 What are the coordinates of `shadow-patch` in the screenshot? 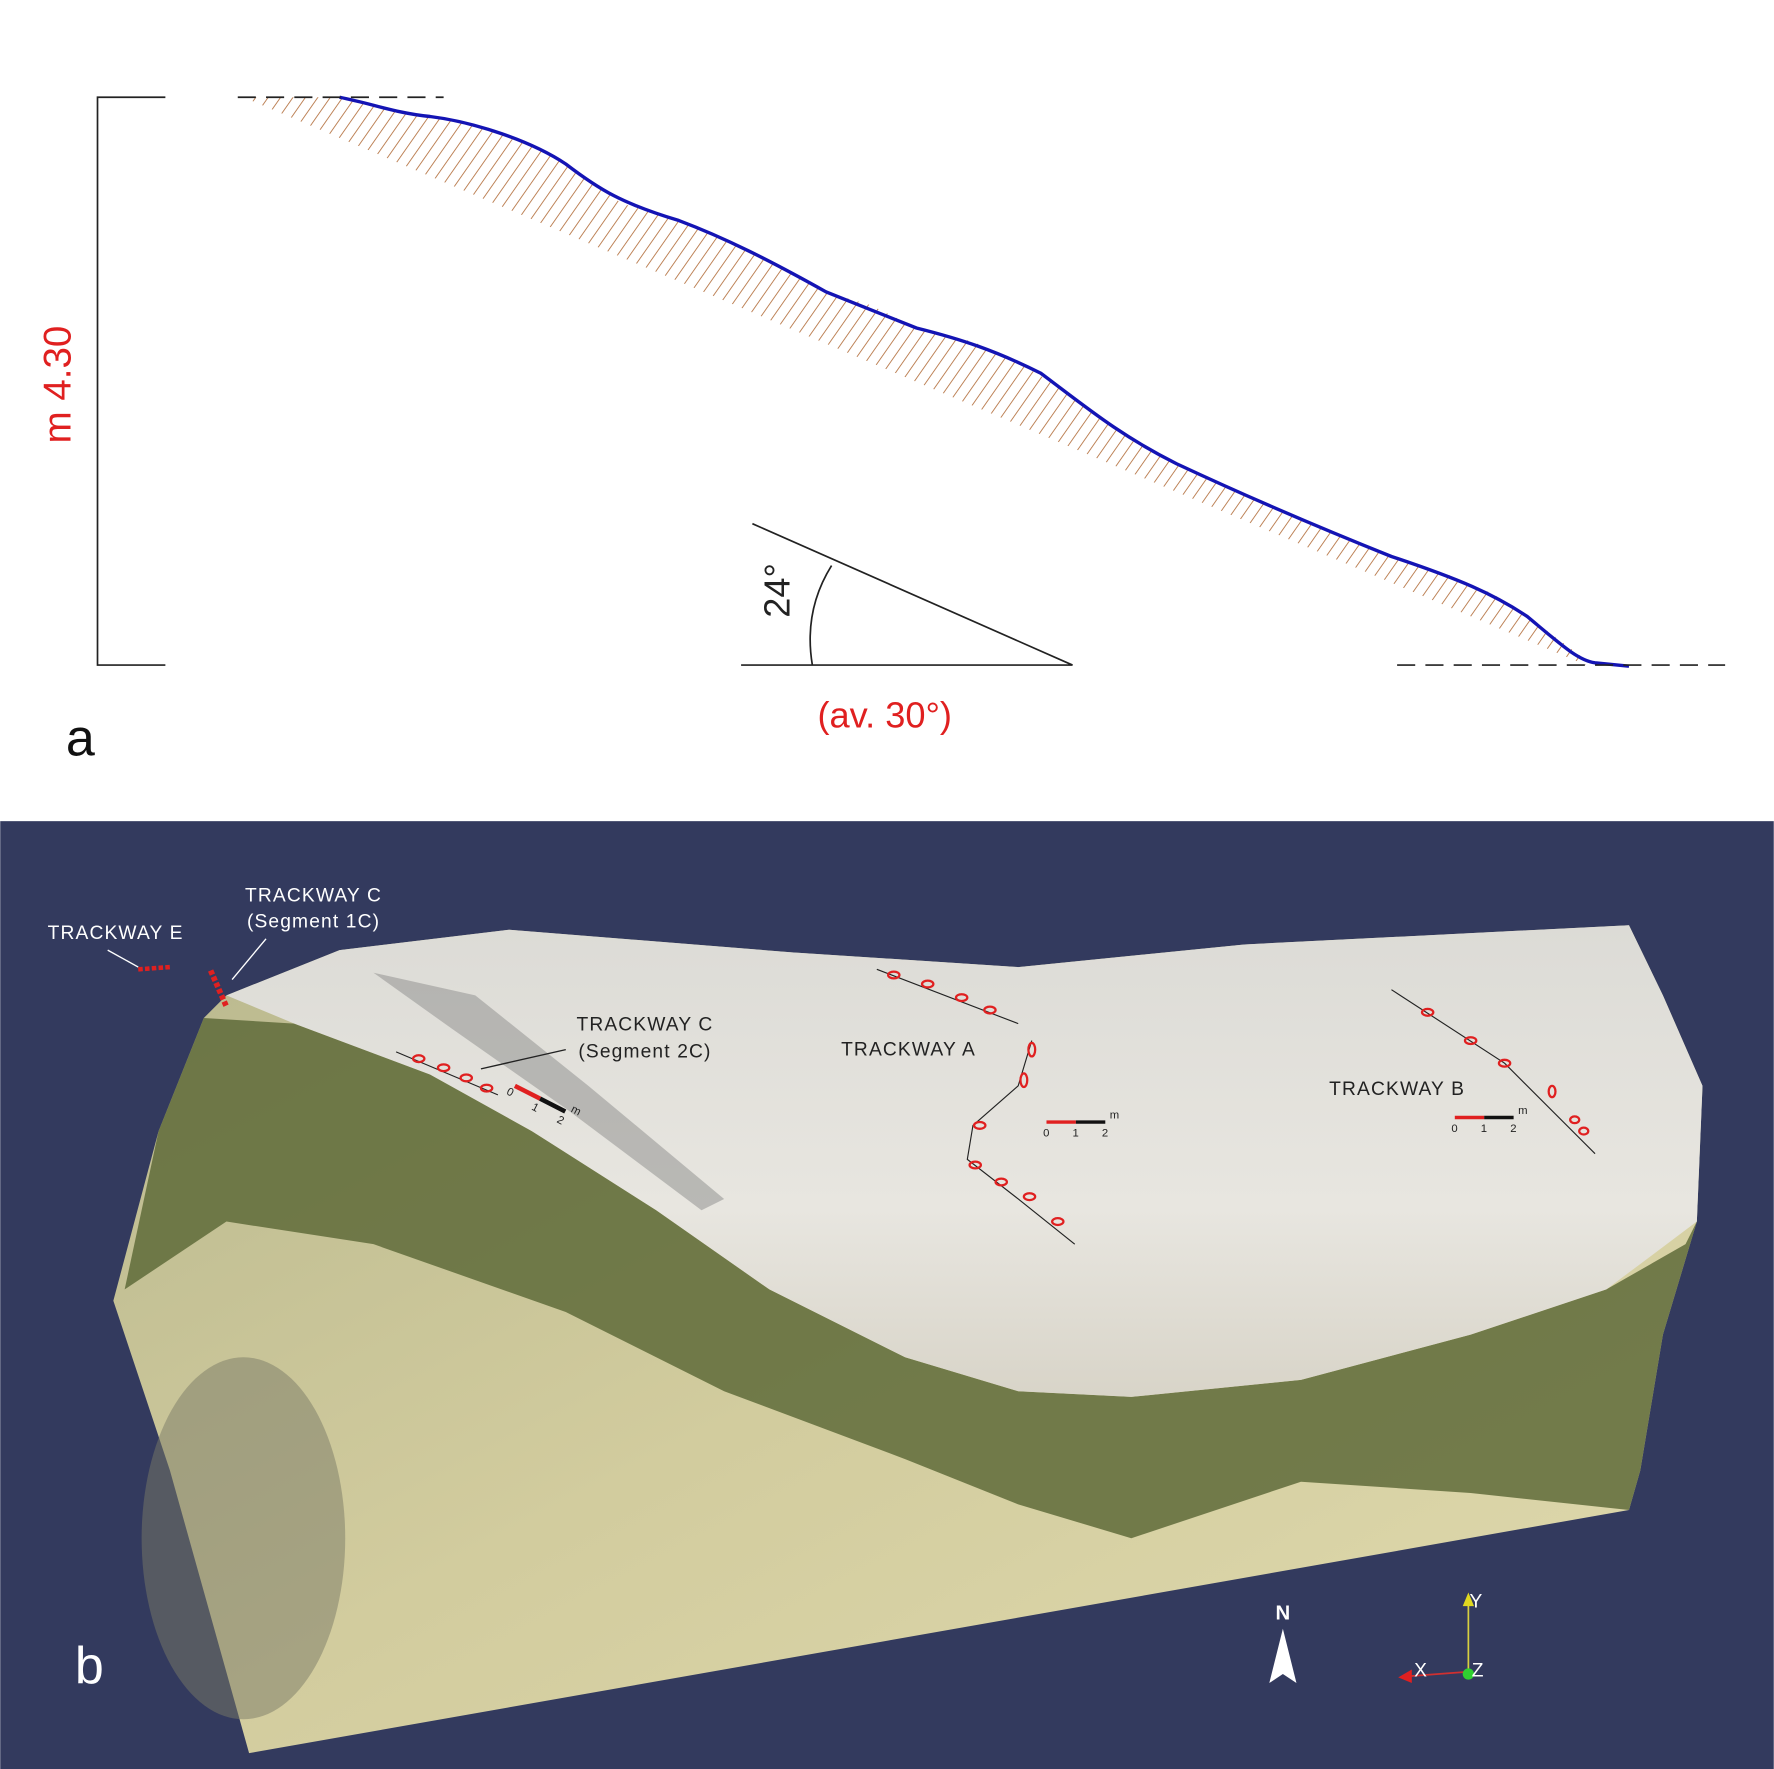 It's located at (243, 1538).